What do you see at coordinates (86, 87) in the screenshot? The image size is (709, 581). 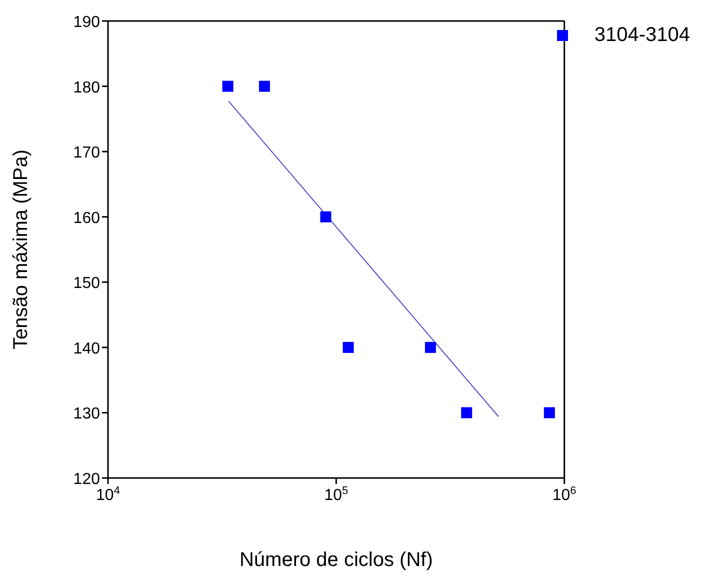 I see `y-tick-label: 180` at bounding box center [86, 87].